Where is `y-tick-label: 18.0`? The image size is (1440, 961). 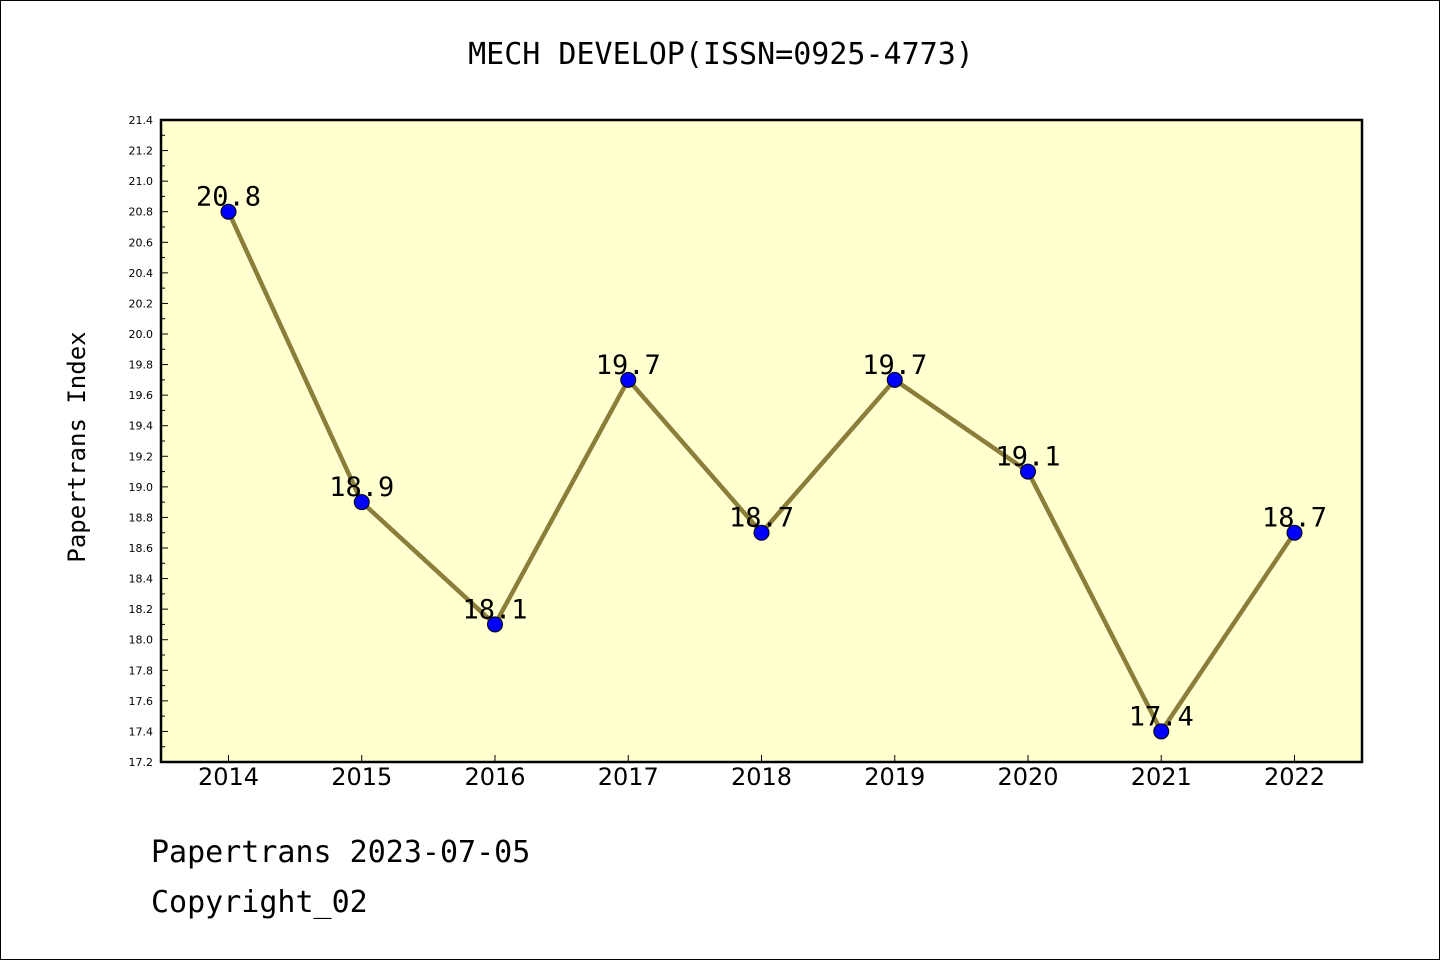 y-tick-label: 18.0 is located at coordinates (141, 640).